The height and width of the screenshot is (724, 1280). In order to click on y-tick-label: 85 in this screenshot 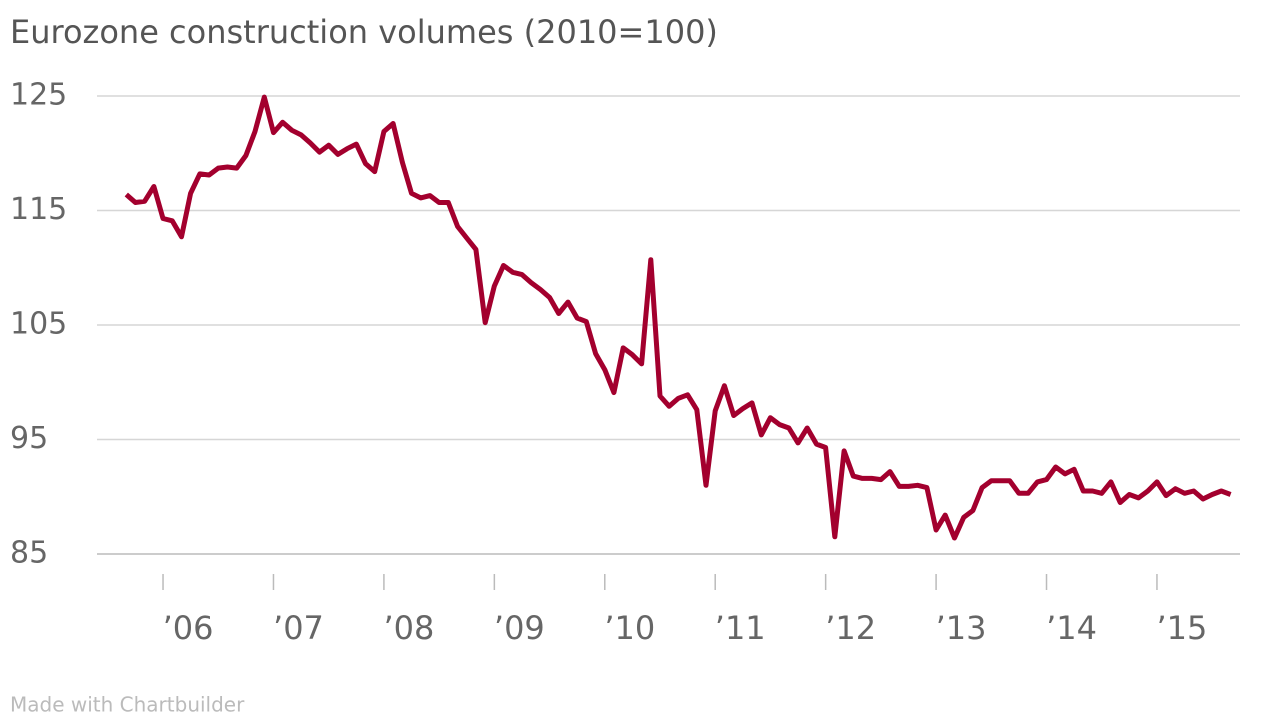, I will do `click(29, 553)`.